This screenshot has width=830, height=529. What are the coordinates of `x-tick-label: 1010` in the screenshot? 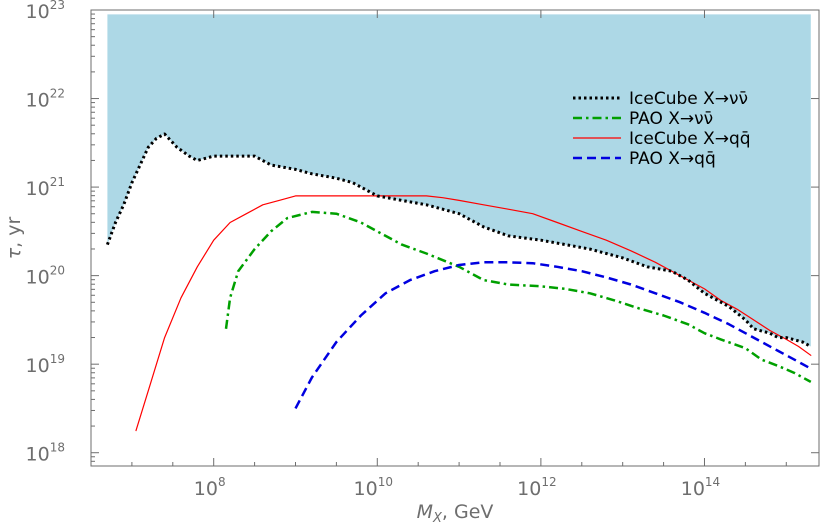 It's located at (373, 487).